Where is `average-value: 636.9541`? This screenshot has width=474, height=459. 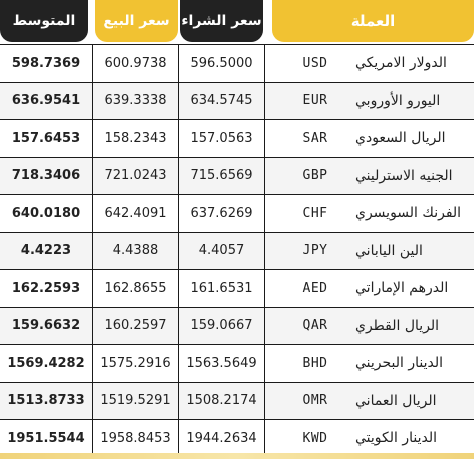
average-value: 636.9541 is located at coordinates (46, 100).